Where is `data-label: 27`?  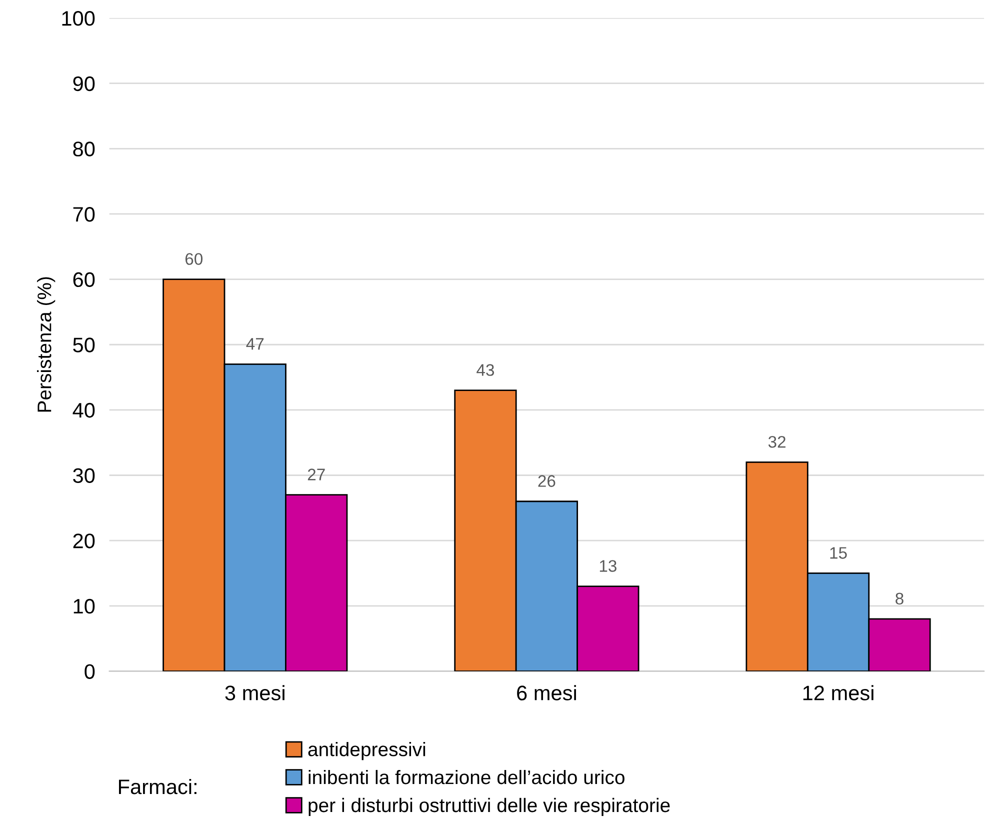
data-label: 27 is located at coordinates (316, 474).